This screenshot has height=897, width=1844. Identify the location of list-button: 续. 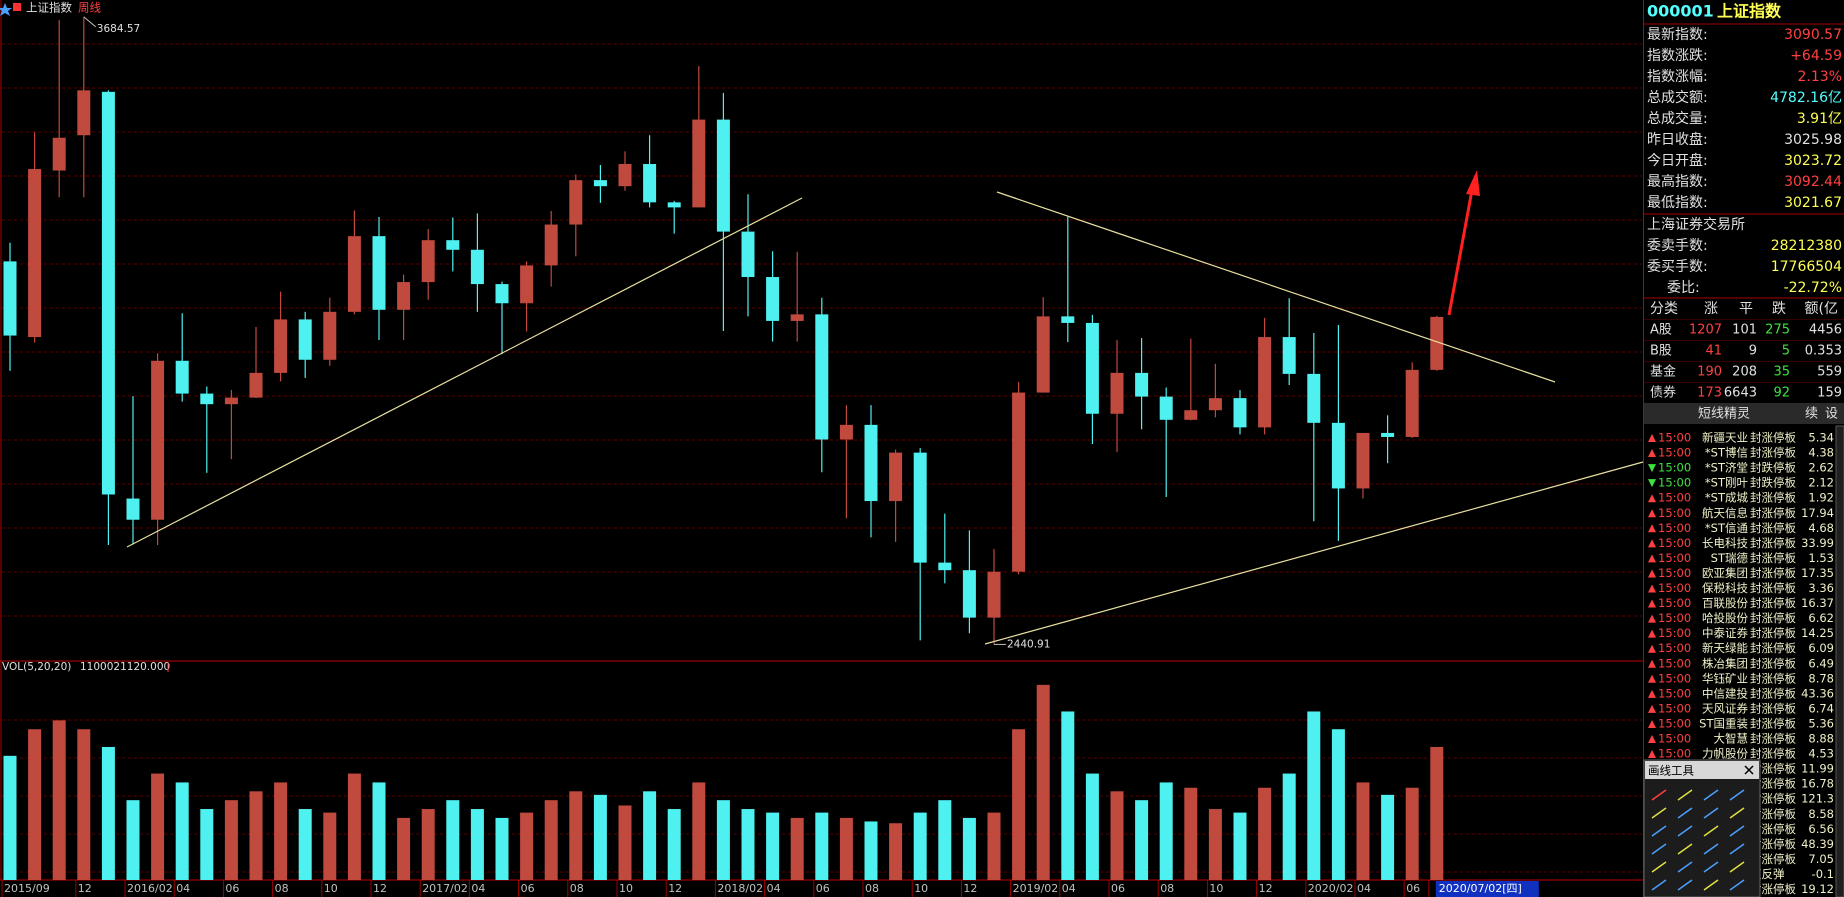
(1811, 414).